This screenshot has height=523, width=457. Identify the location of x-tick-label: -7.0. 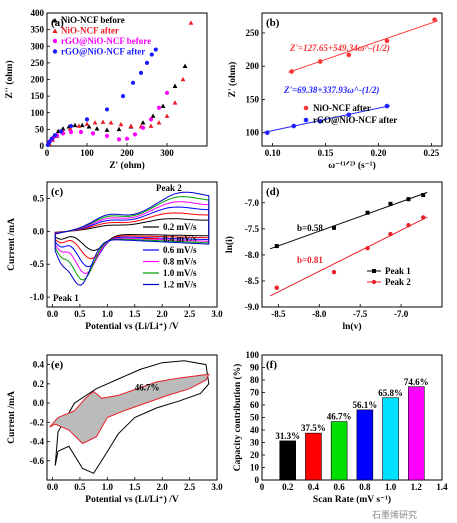
(401, 314).